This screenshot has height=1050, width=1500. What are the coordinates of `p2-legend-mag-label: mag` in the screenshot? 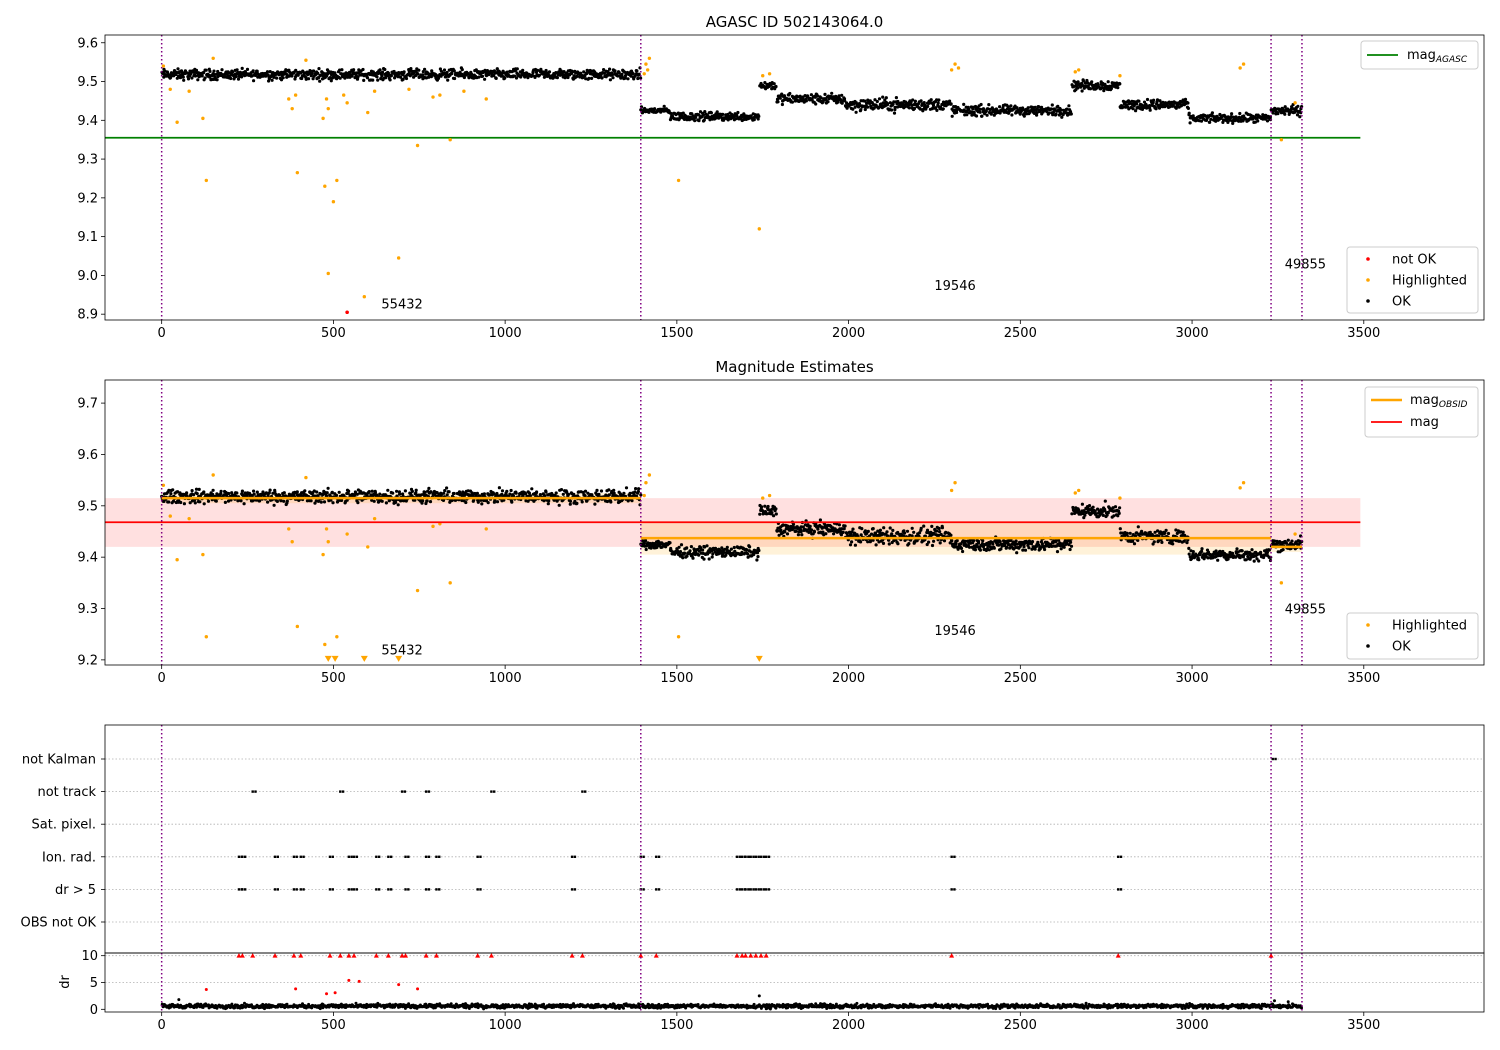 It's located at (1424, 422).